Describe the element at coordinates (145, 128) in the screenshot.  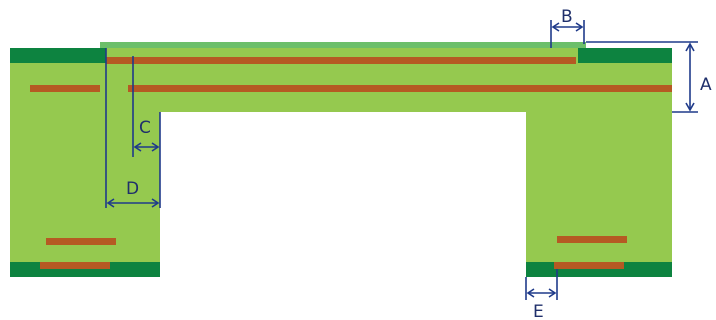
I see `dimension-c-label: C` at that location.